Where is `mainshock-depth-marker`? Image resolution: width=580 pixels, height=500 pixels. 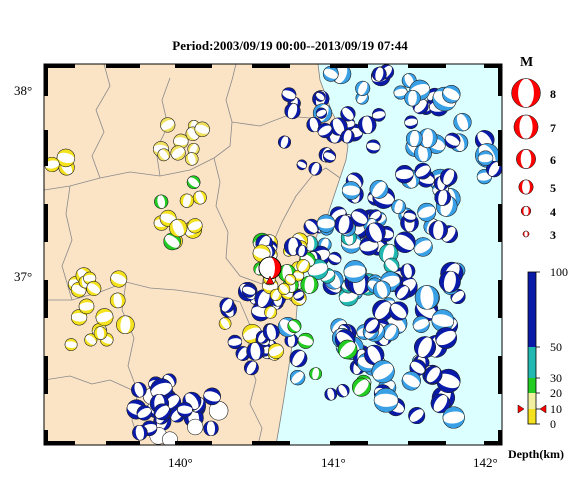 mainshock-depth-marker is located at coordinates (532, 409).